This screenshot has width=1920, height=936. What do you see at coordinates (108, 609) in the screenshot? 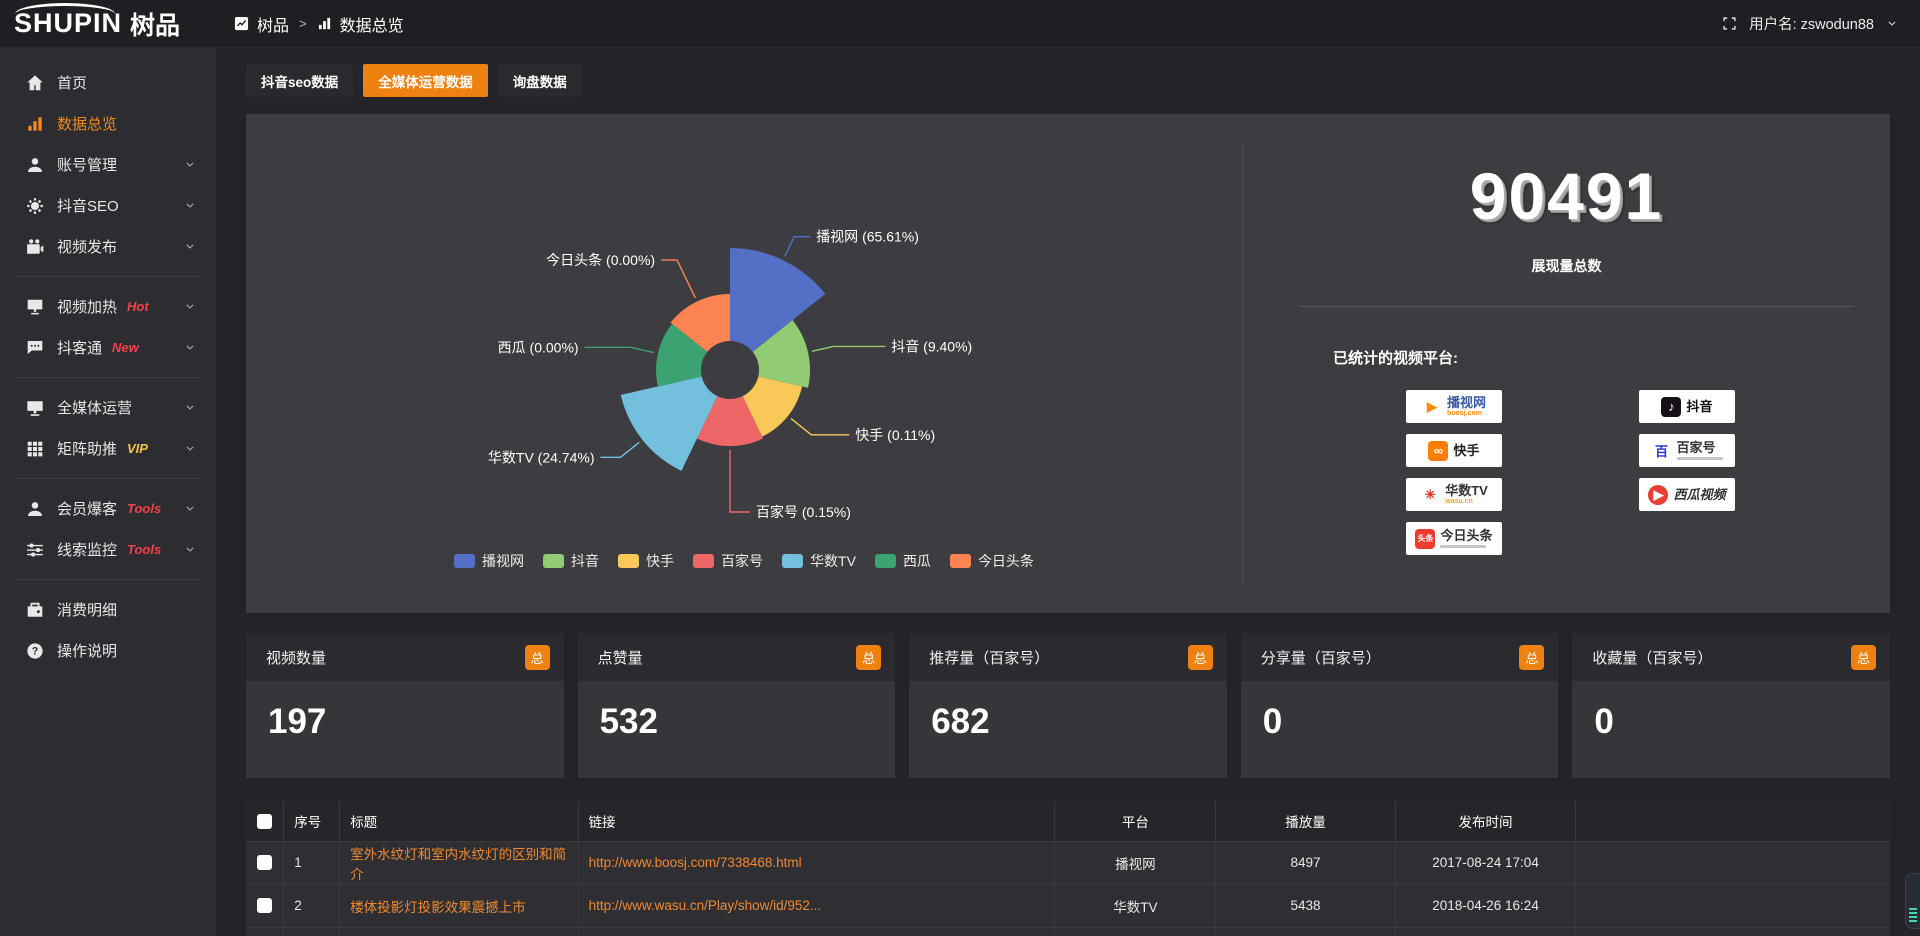
I see `sidebar-item-consumption-detail: 消费明细` at bounding box center [108, 609].